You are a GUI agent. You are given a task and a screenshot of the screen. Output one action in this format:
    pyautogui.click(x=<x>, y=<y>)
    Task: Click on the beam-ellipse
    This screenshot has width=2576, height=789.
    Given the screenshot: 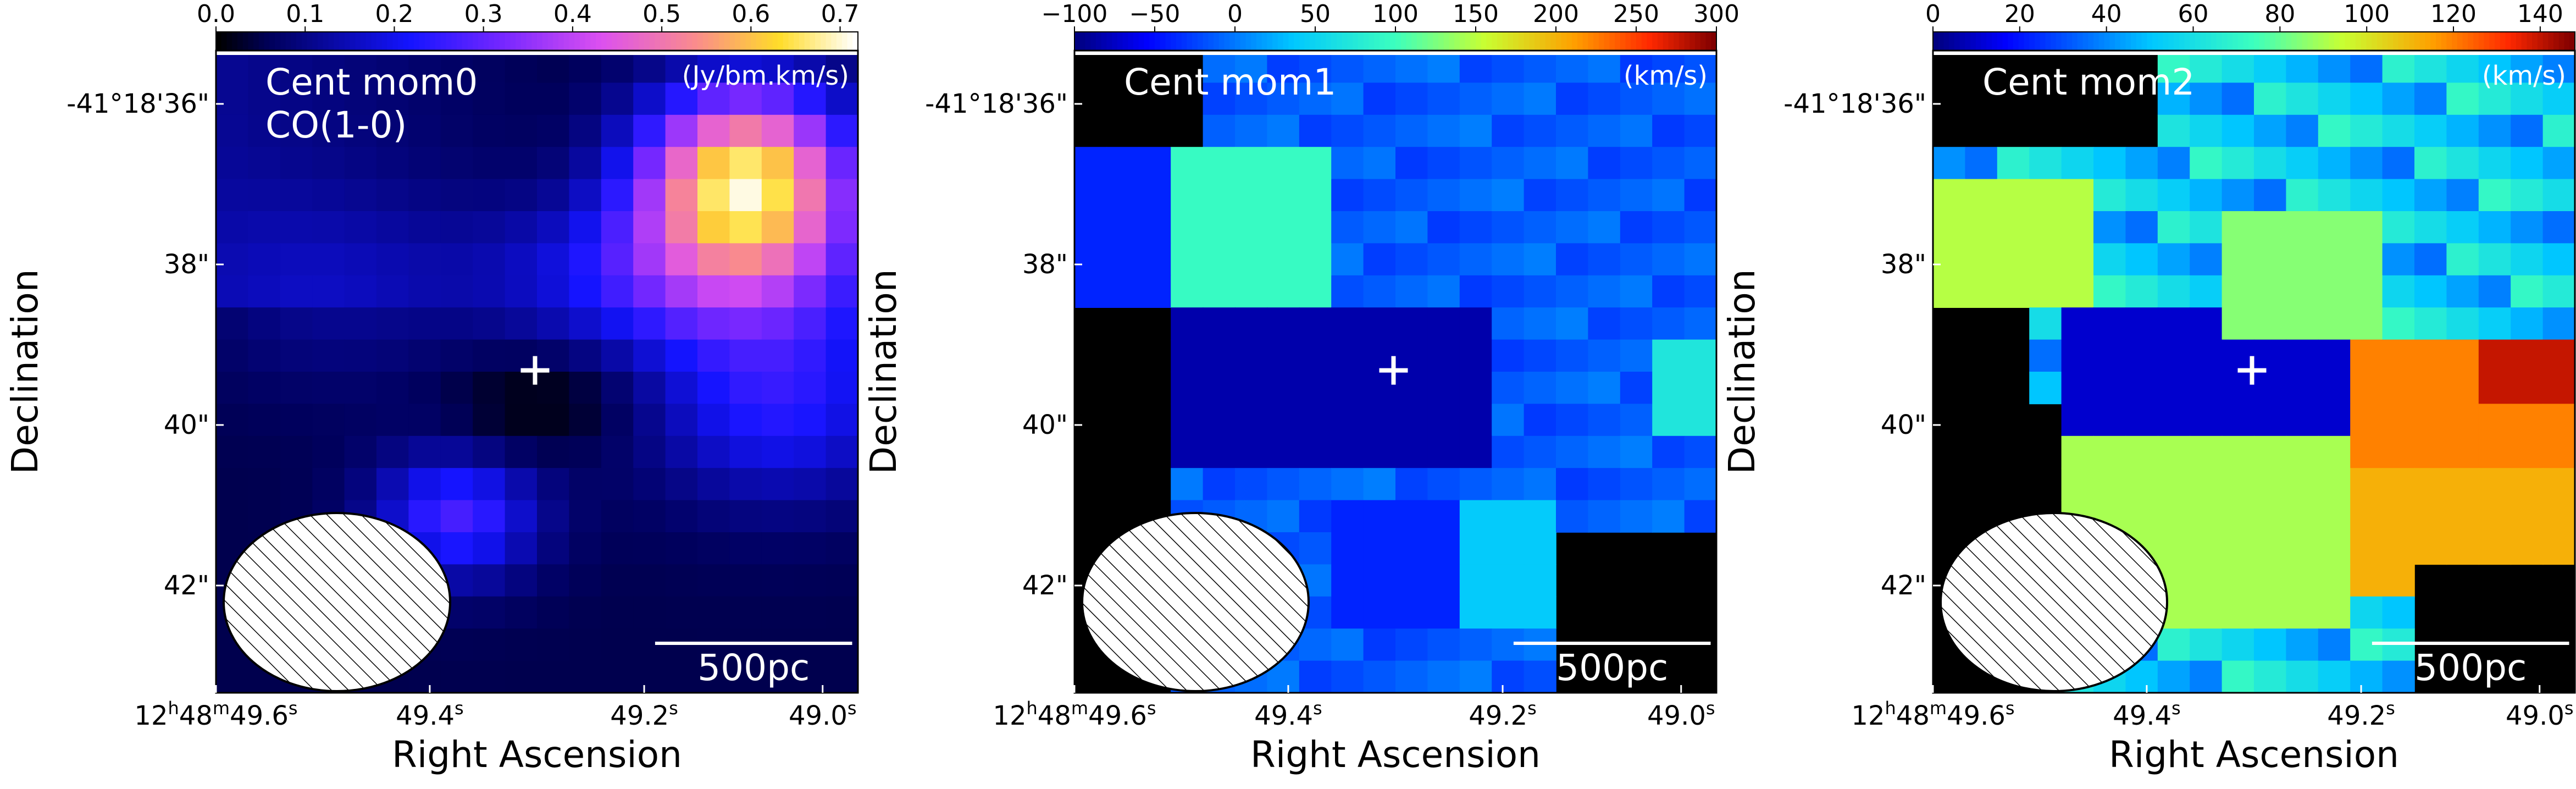 What is the action you would take?
    pyautogui.click(x=1195, y=602)
    